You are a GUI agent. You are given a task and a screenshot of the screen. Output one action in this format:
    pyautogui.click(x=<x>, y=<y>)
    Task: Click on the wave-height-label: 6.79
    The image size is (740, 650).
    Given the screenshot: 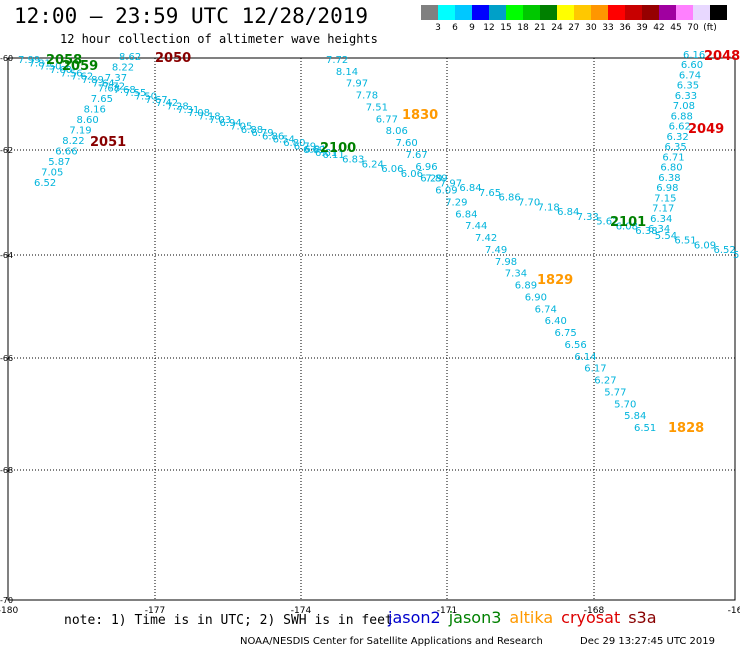 What is the action you would take?
    pyautogui.click(x=262, y=133)
    